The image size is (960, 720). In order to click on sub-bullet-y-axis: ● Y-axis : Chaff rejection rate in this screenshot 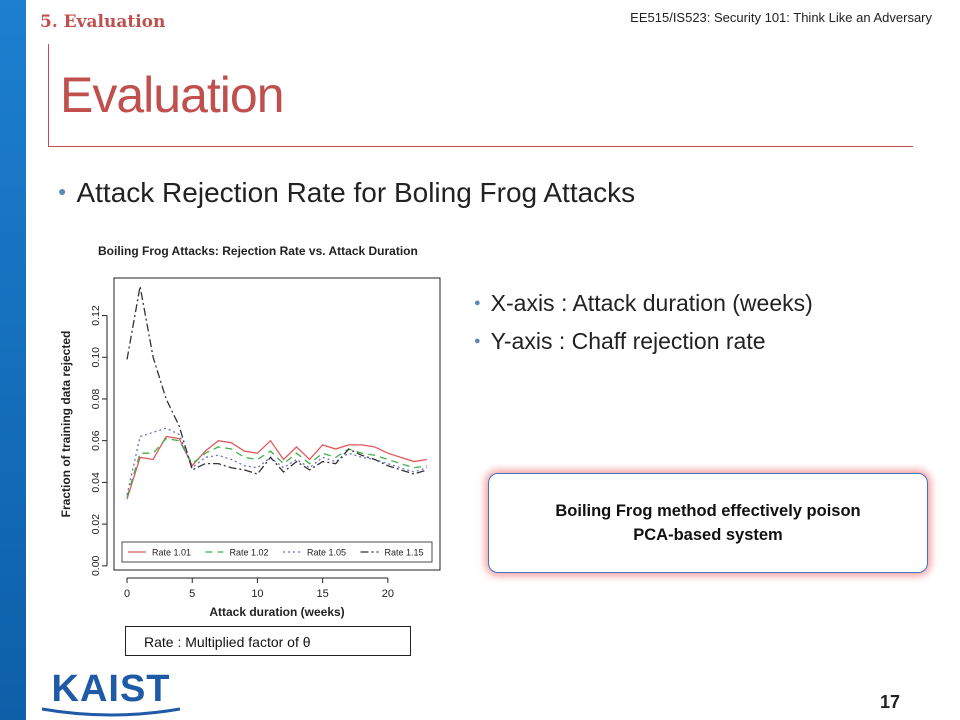, I will do `click(643, 341)`.